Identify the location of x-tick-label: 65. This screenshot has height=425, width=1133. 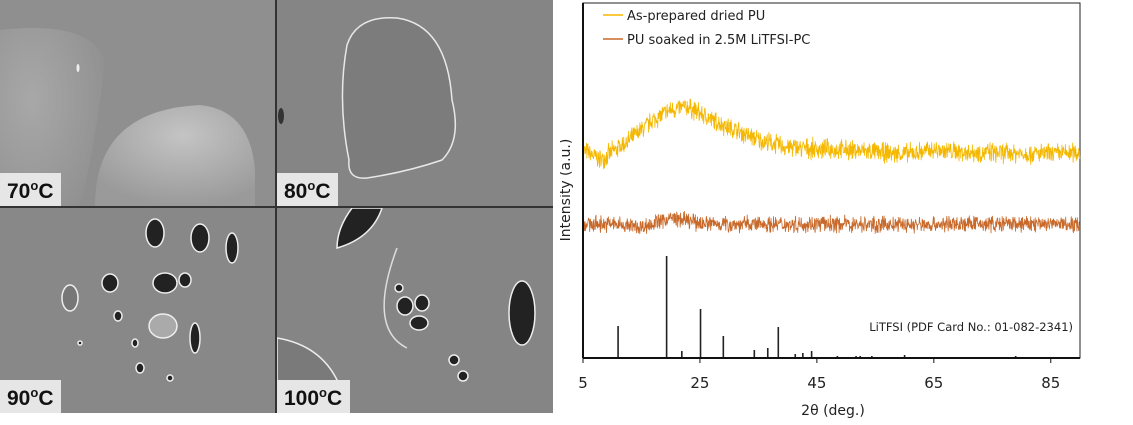
(933, 383).